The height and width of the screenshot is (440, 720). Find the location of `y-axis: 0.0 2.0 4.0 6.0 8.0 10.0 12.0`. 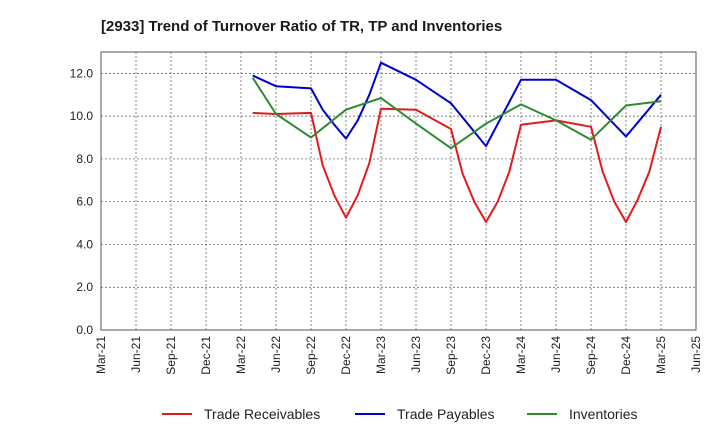

y-axis: 0.0 2.0 4.0 6.0 8.0 10.0 12.0 is located at coordinates (82, 201).